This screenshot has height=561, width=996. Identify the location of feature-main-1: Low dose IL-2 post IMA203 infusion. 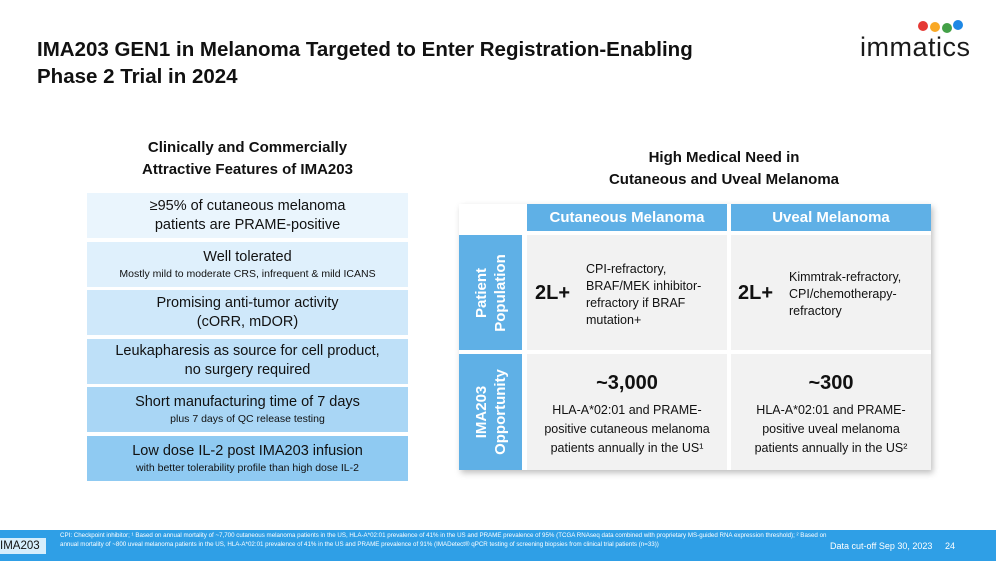
(247, 450).